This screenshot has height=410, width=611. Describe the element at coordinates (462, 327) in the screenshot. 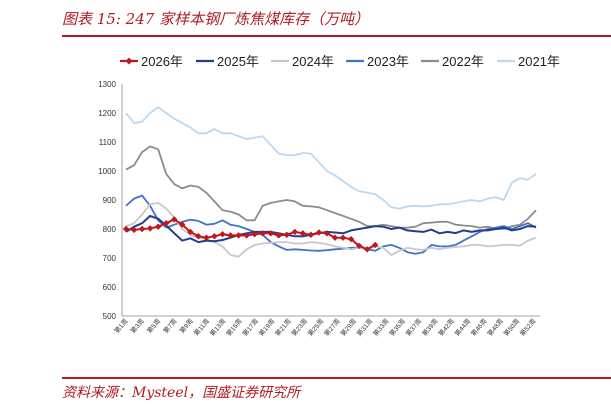

I see `x-tick-label: 第44周` at that location.